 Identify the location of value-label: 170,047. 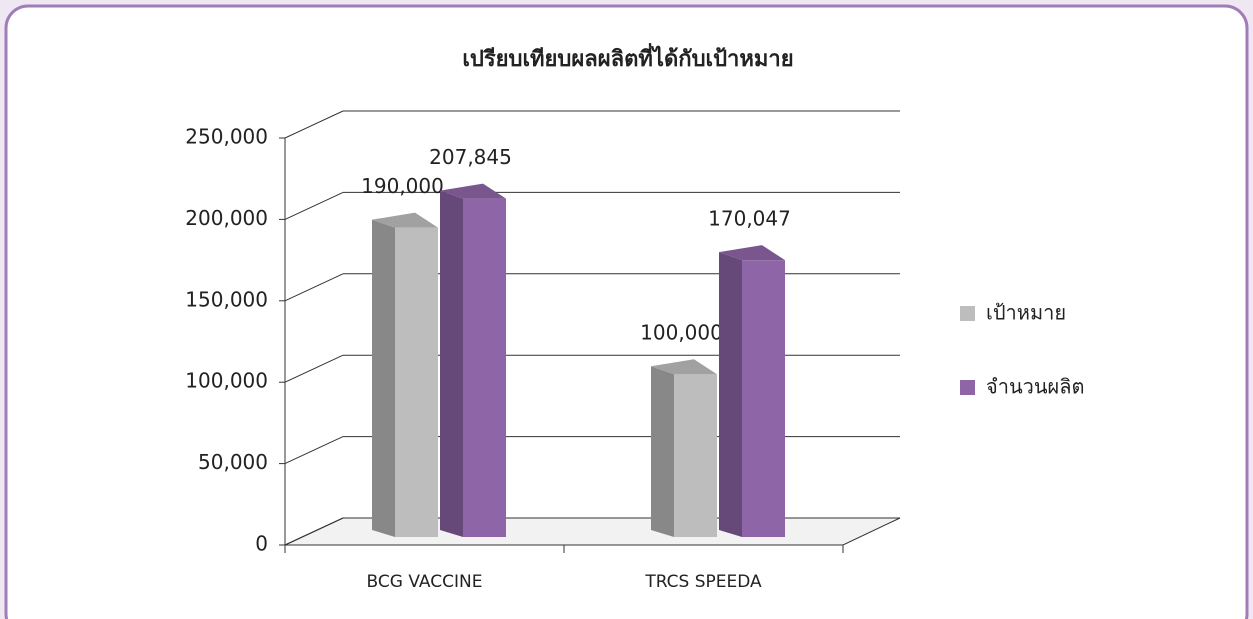
(749, 219).